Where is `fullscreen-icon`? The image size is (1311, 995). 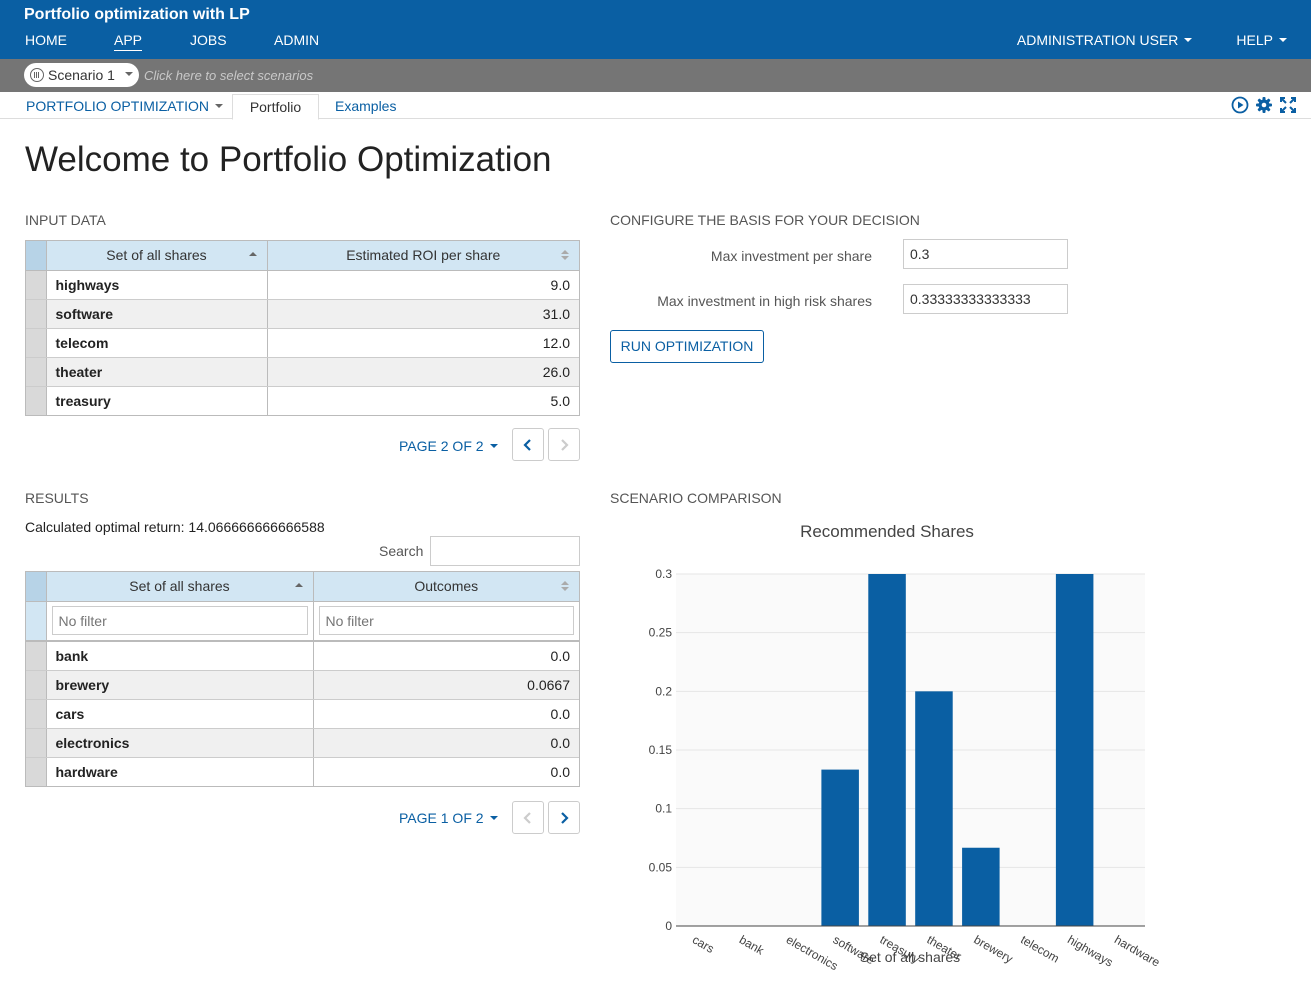 fullscreen-icon is located at coordinates (1288, 105).